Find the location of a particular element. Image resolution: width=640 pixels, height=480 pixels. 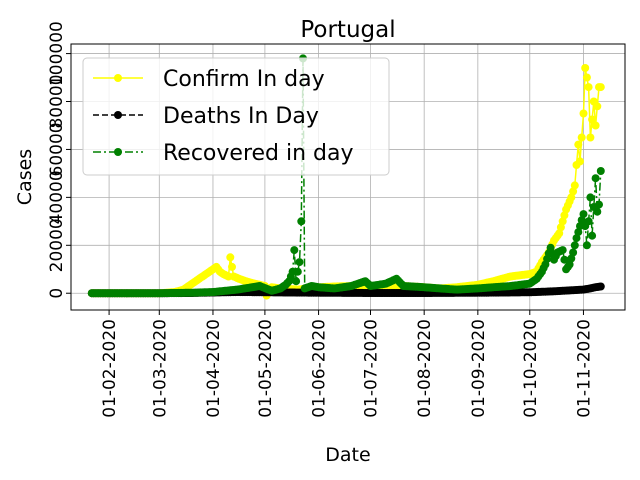

chart-title: Portugal is located at coordinates (347, 30).